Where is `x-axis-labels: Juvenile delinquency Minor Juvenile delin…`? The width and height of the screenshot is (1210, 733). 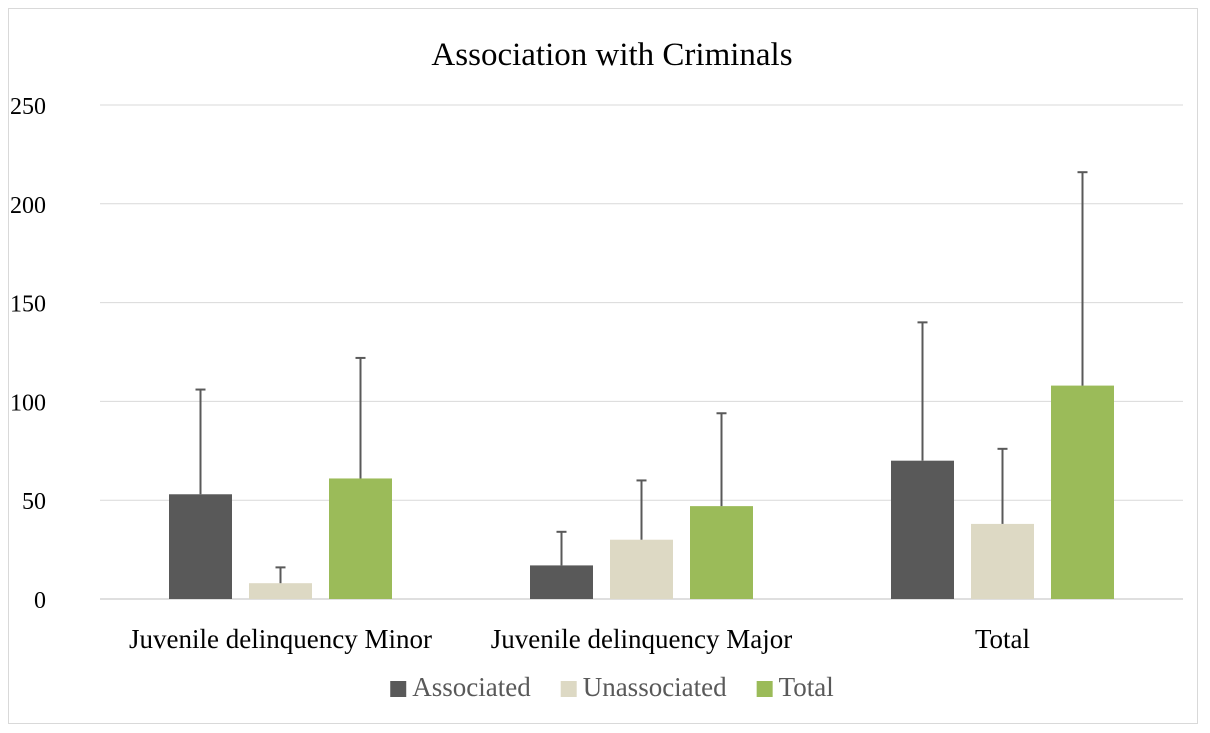
x-axis-labels: Juvenile delinquency Minor Juvenile delin… is located at coordinates (579, 639).